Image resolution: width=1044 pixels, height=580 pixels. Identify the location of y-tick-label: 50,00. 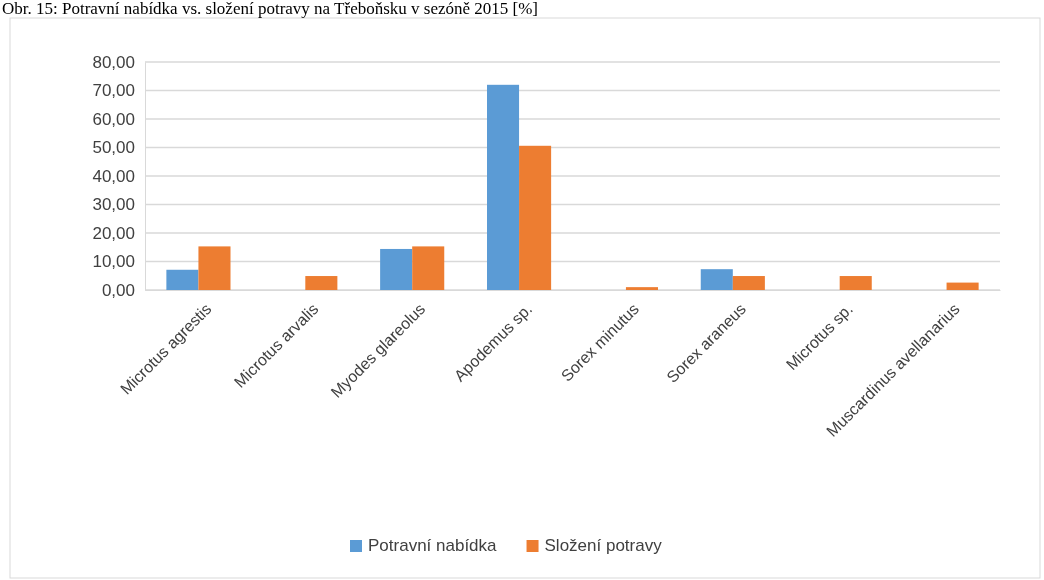
(113, 148).